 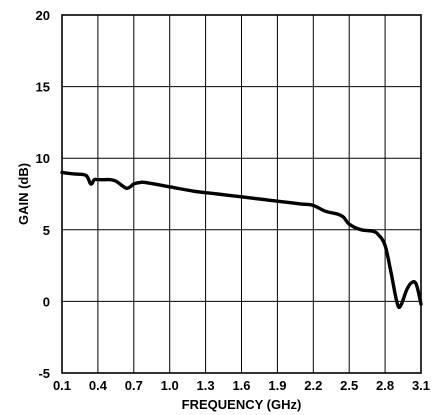 What do you see at coordinates (23, 194) in the screenshot?
I see `y-axis-title: GAIN (dB)` at bounding box center [23, 194].